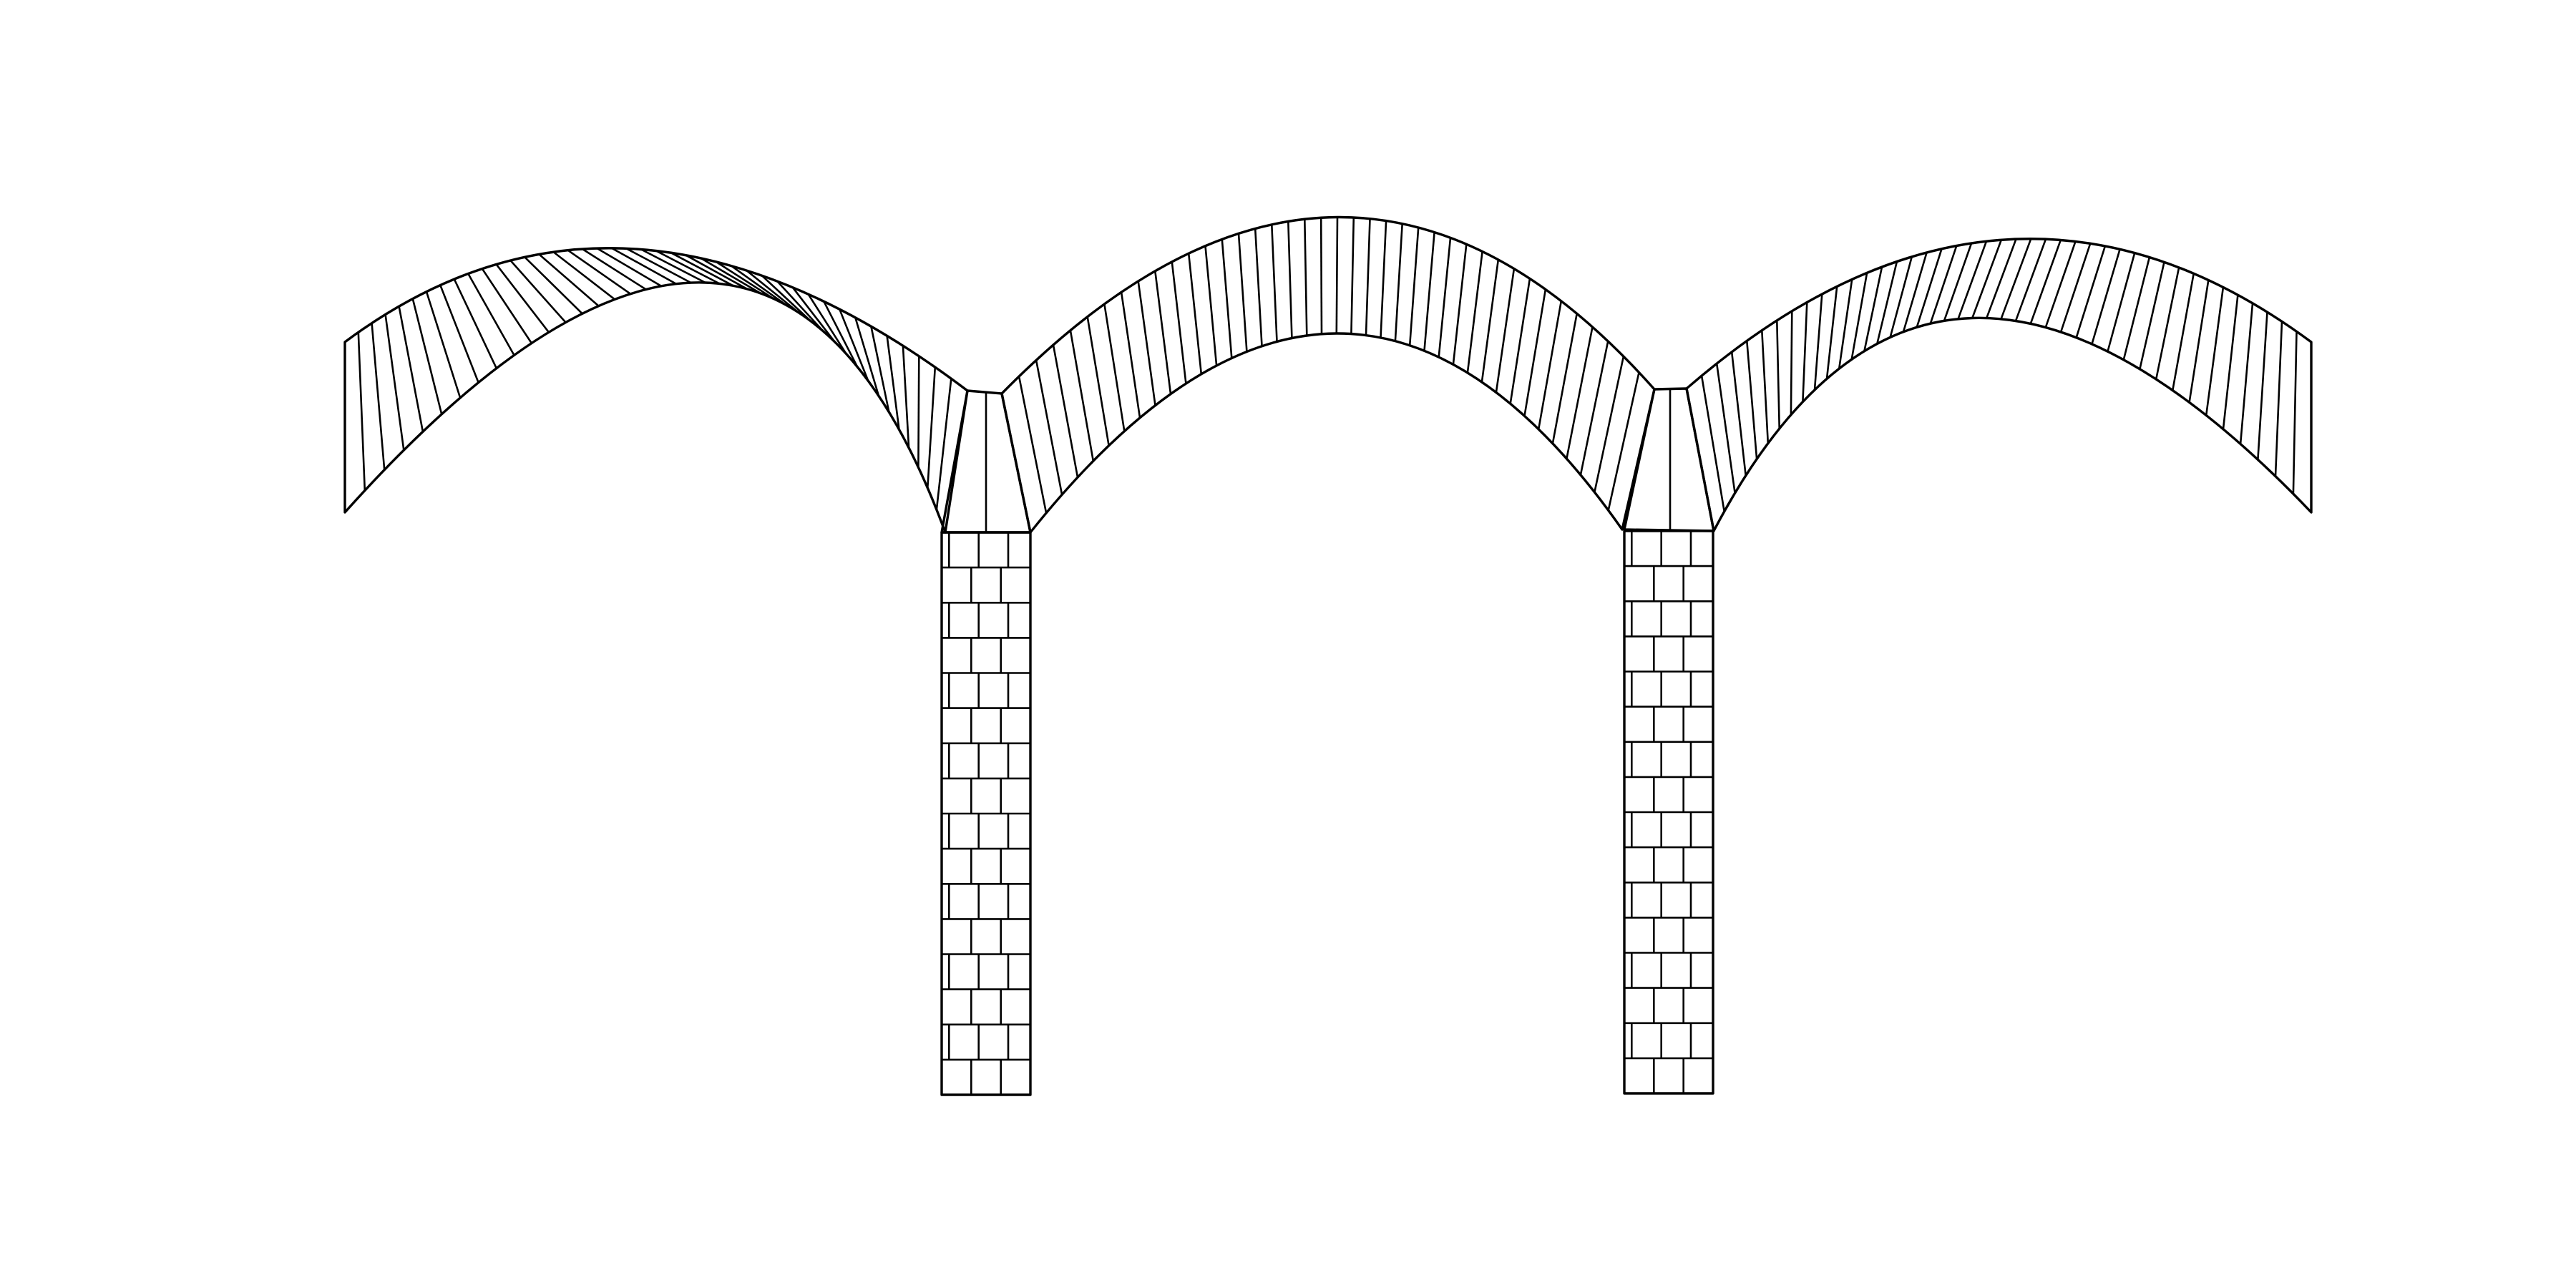 This screenshot has height=1288, width=2576. I want to click on left-arch, so click(656, 390).